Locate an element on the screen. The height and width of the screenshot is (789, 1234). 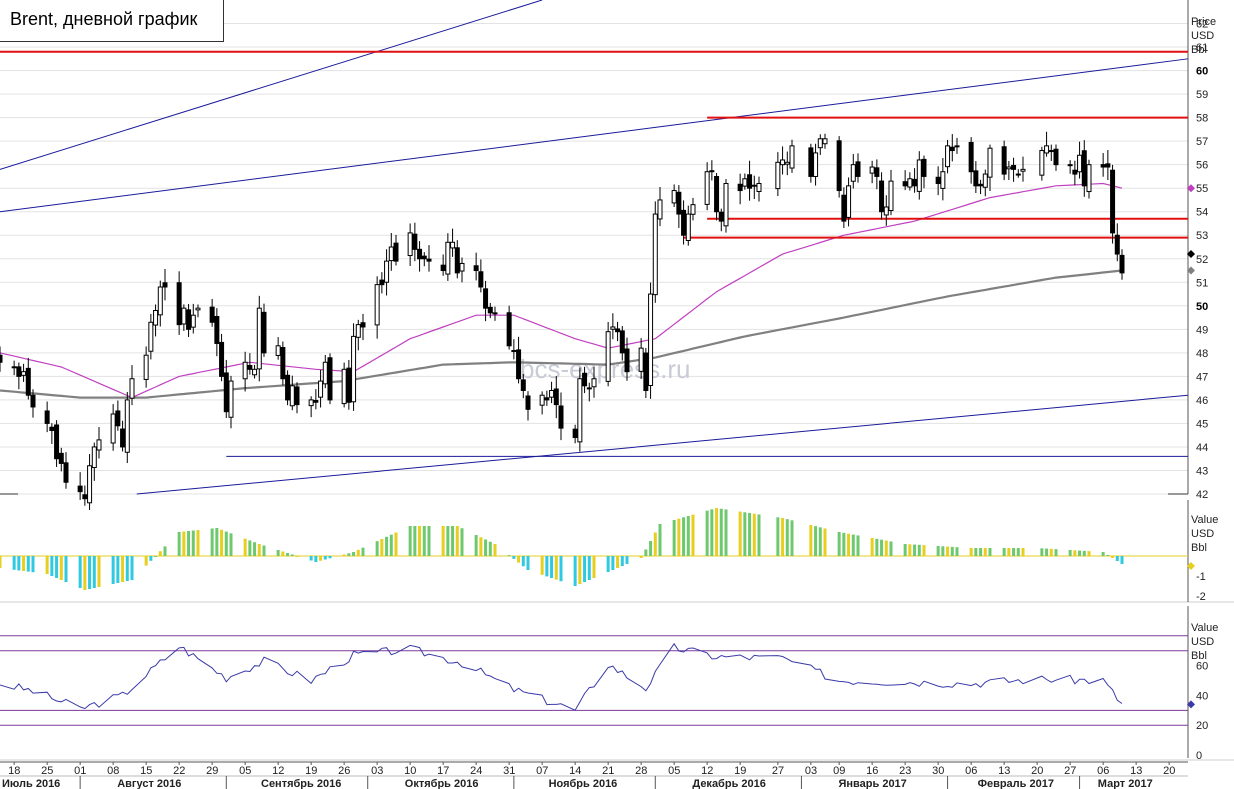
price-tick-label: 53 is located at coordinates (1202, 236).